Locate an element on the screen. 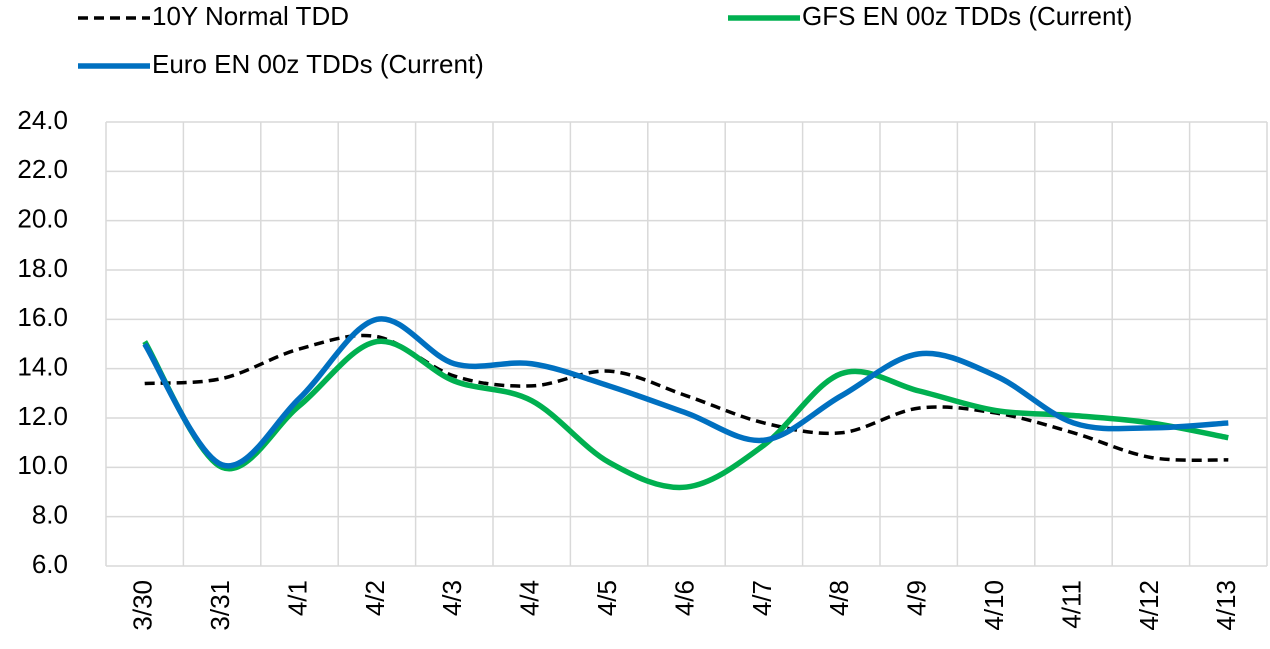  x-tick-label: 4/3 is located at coordinates (452, 598).